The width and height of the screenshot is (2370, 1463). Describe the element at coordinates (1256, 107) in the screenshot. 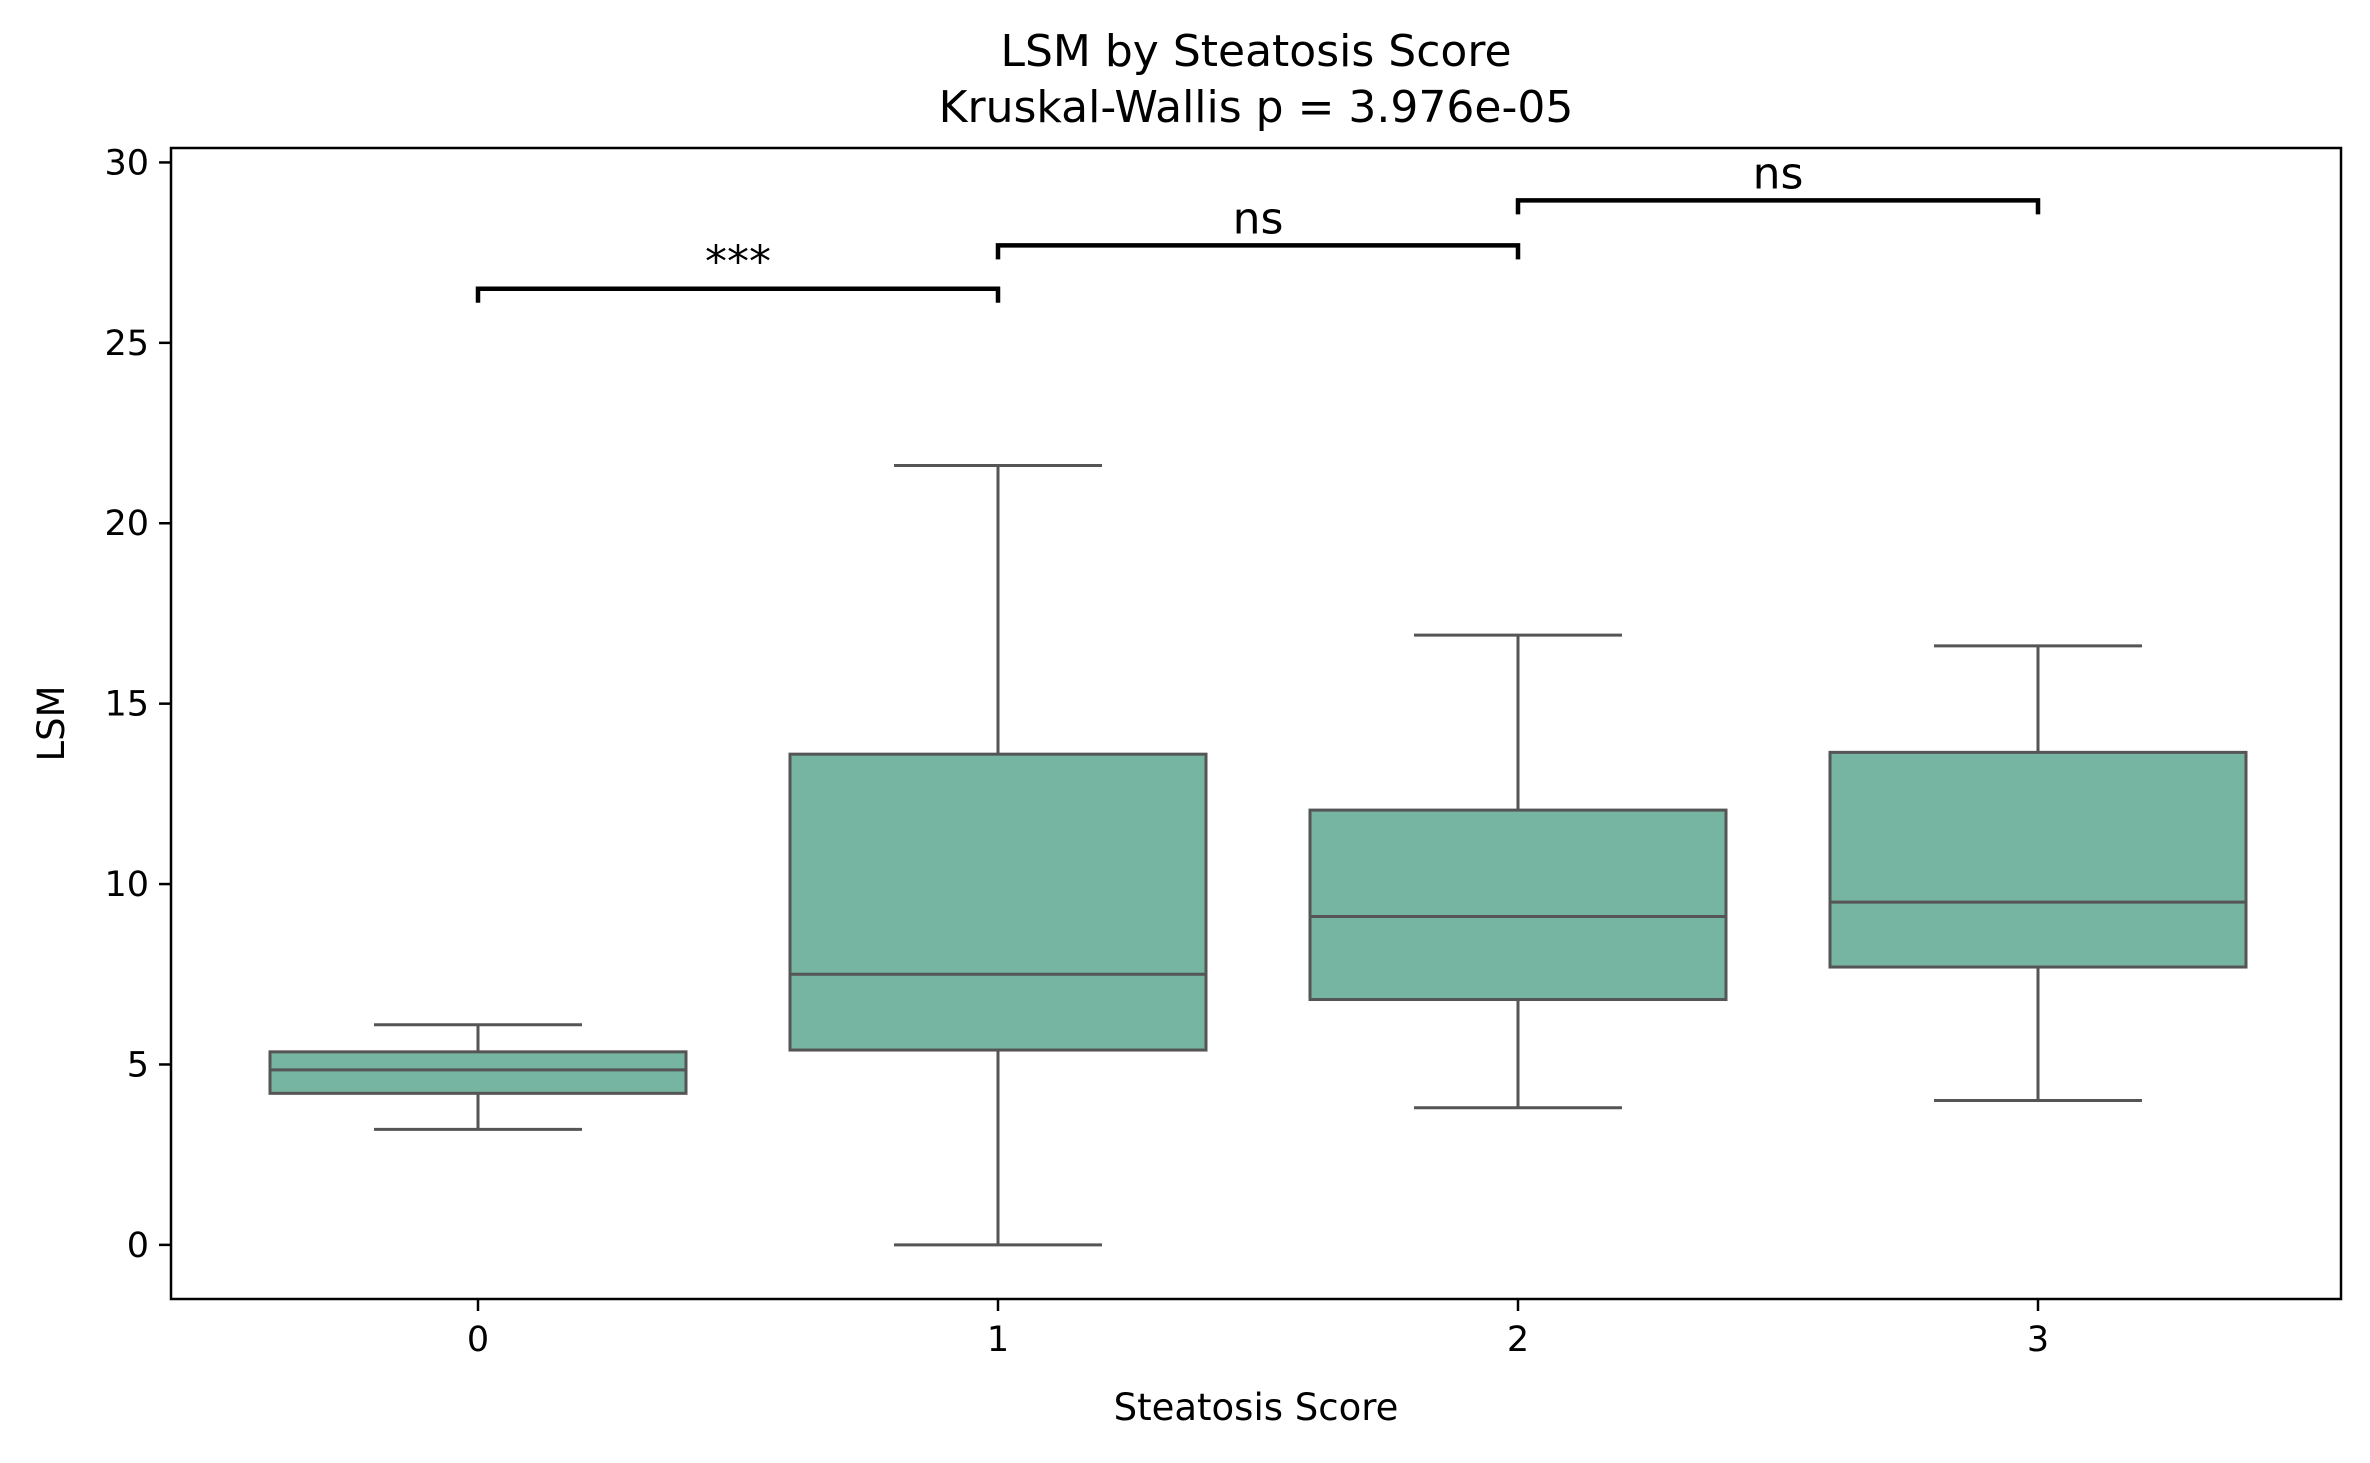

I see `chart-subtitle: Kruskal-Wallis p = 3.976e-05` at that location.